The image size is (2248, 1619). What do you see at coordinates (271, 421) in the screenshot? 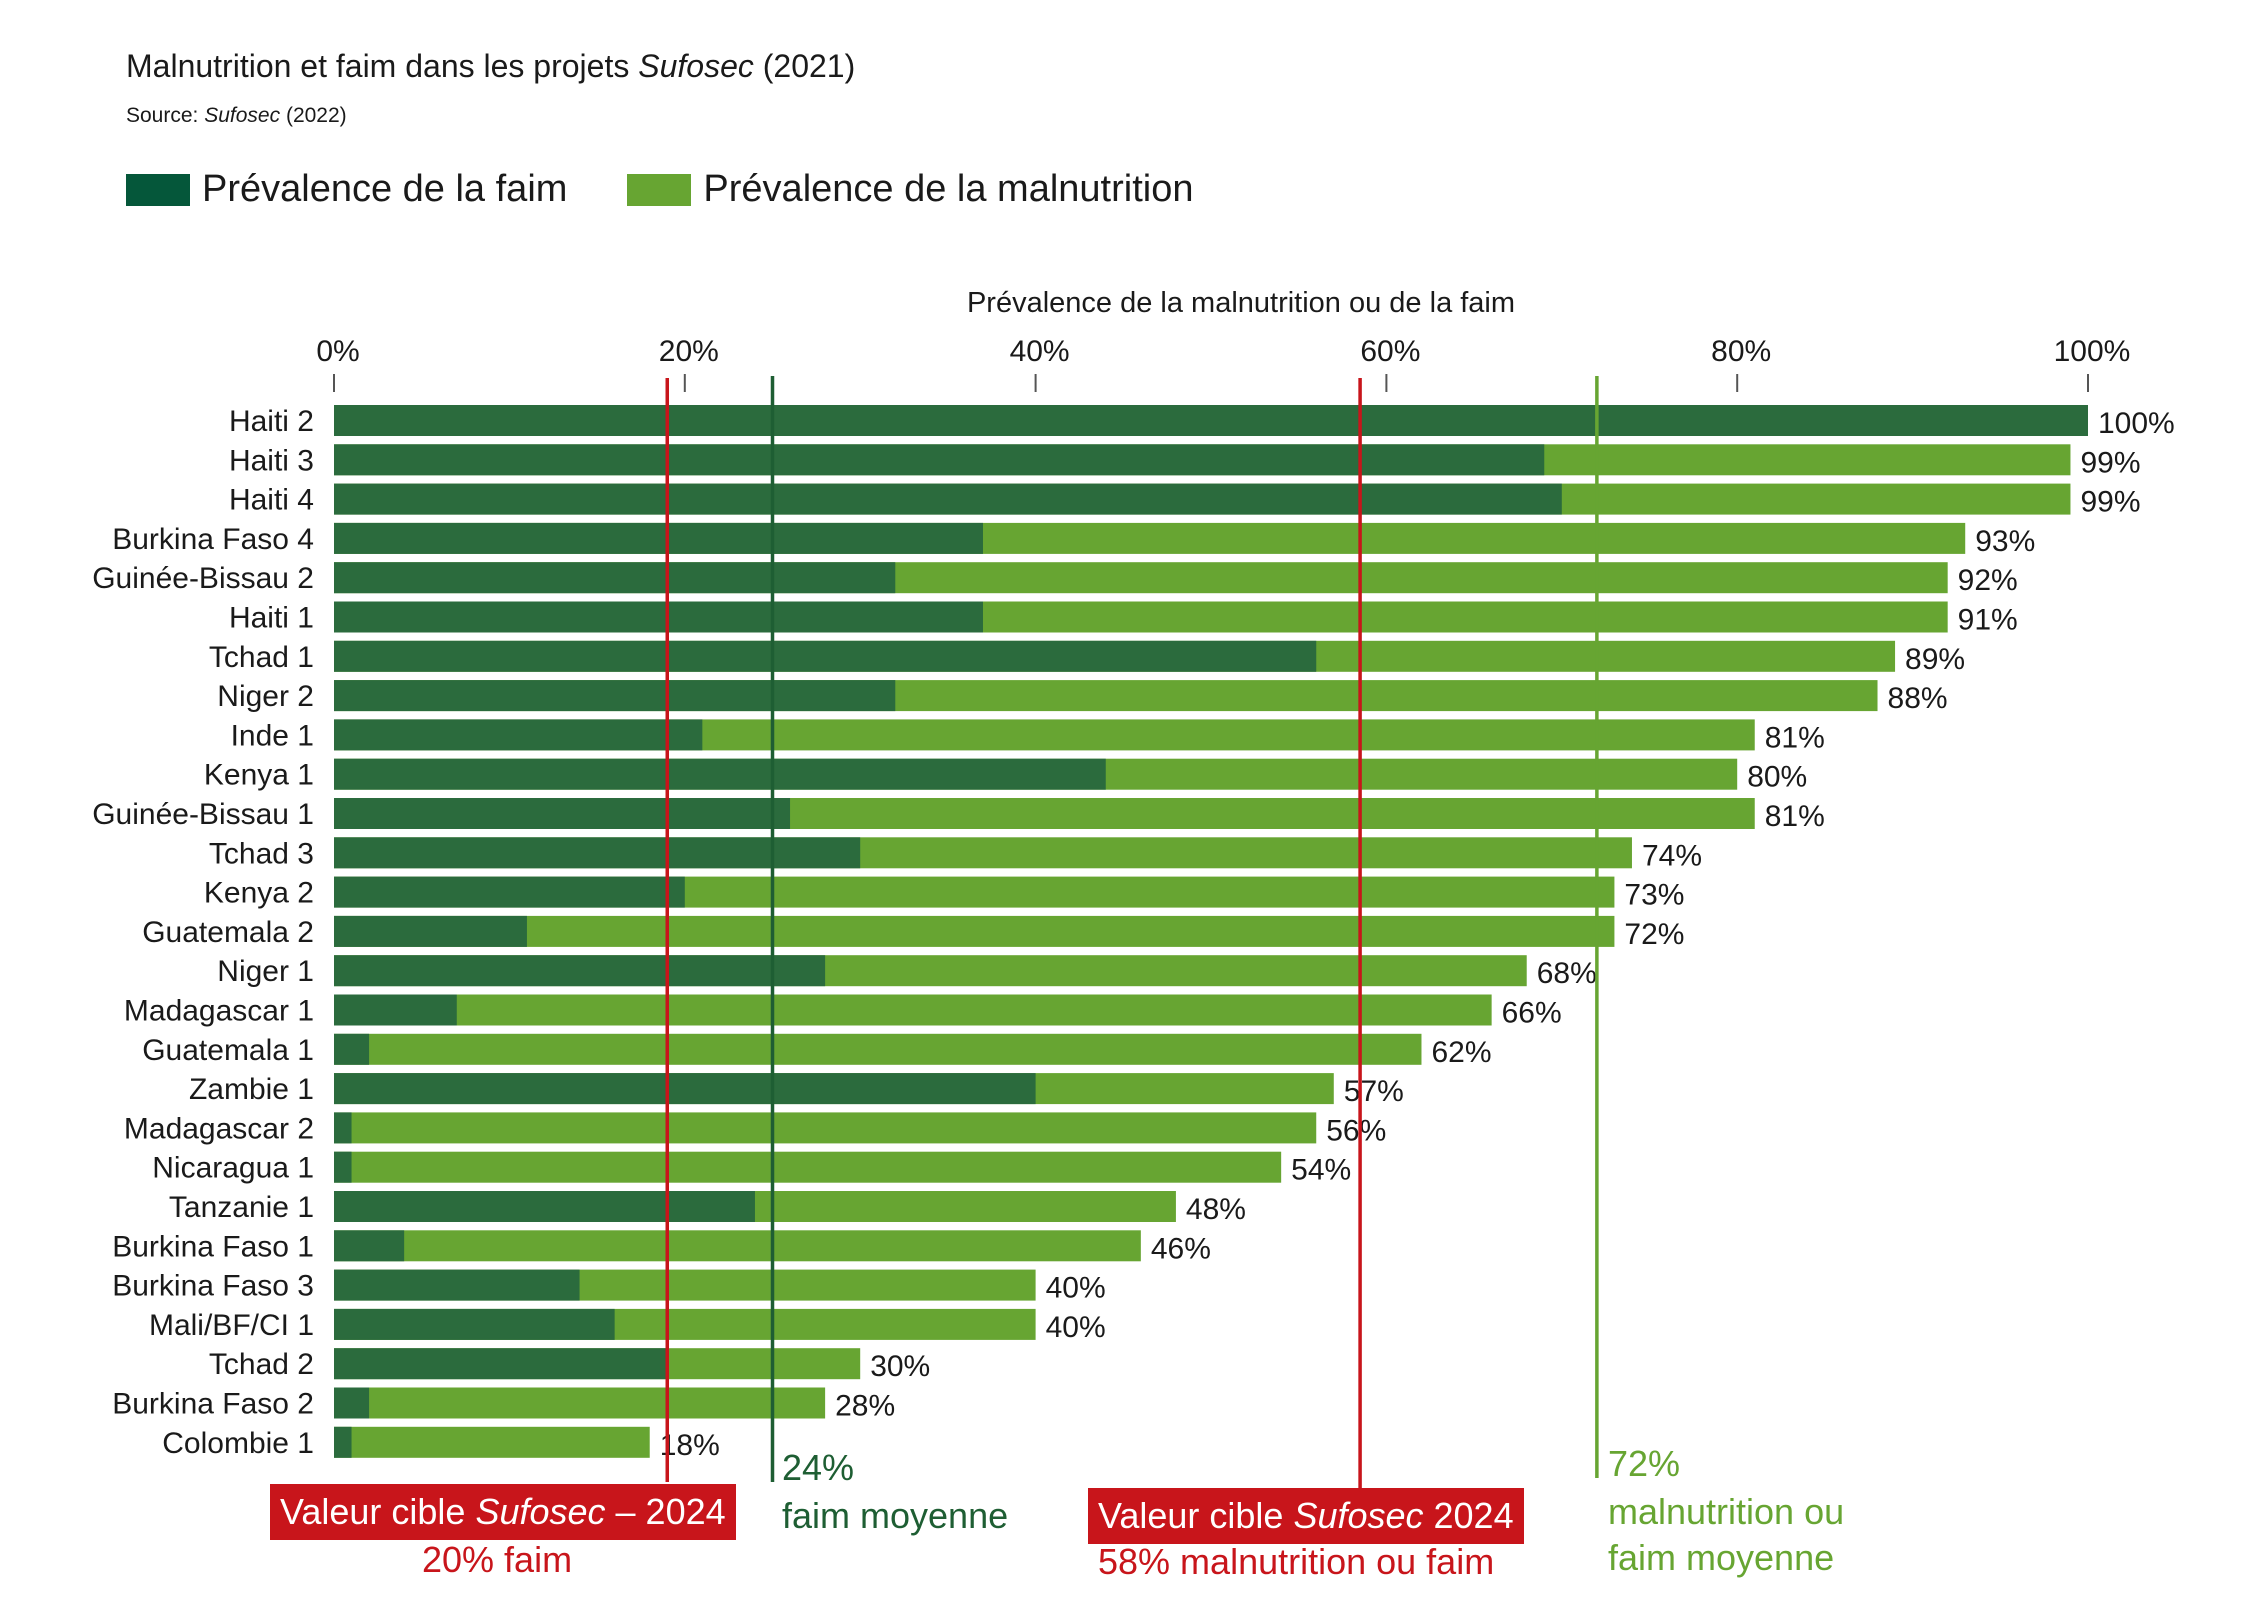
I see `y-category-label: Haiti 2` at bounding box center [271, 421].